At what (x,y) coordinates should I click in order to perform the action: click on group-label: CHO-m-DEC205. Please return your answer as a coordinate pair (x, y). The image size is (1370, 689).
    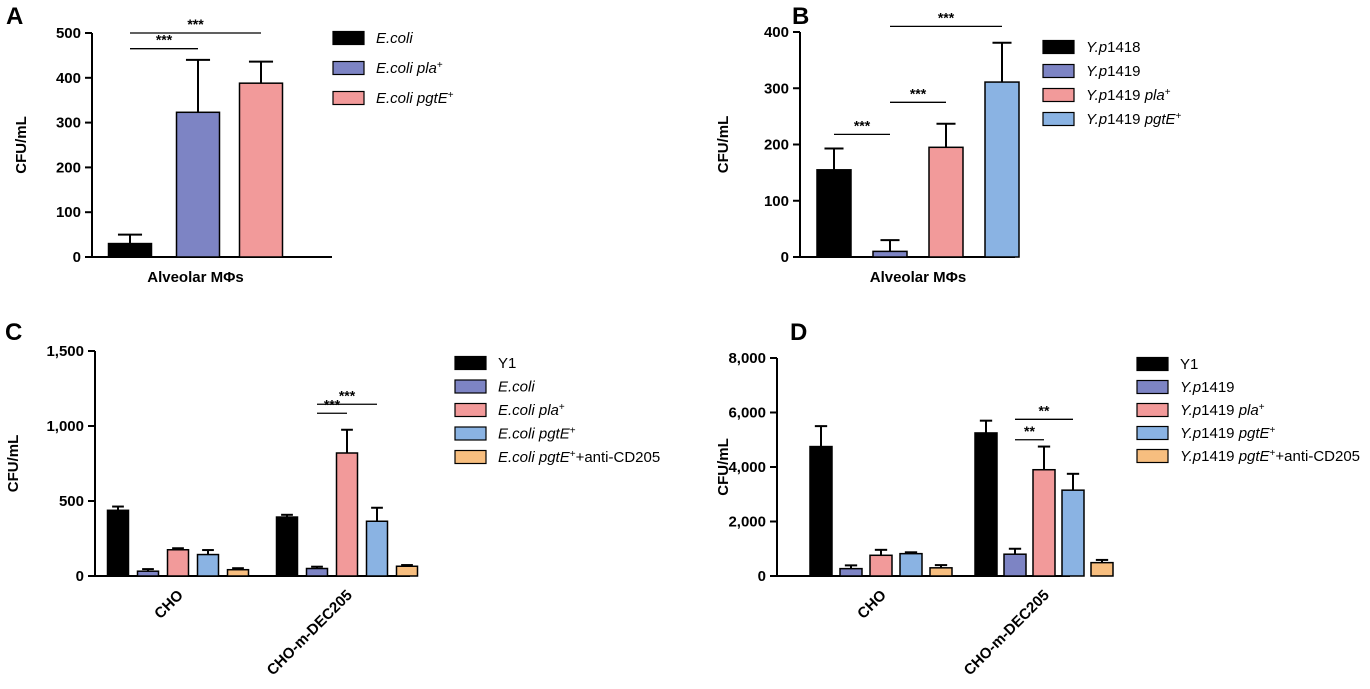
    Looking at the image, I should click on (1007, 633).